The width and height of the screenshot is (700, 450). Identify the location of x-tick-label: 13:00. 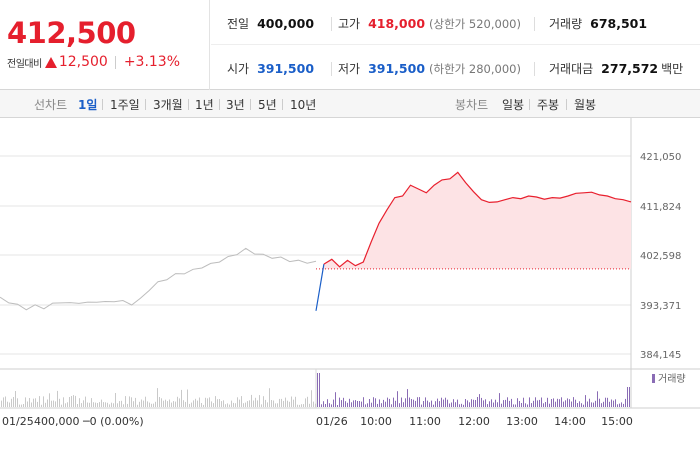
(522, 421).